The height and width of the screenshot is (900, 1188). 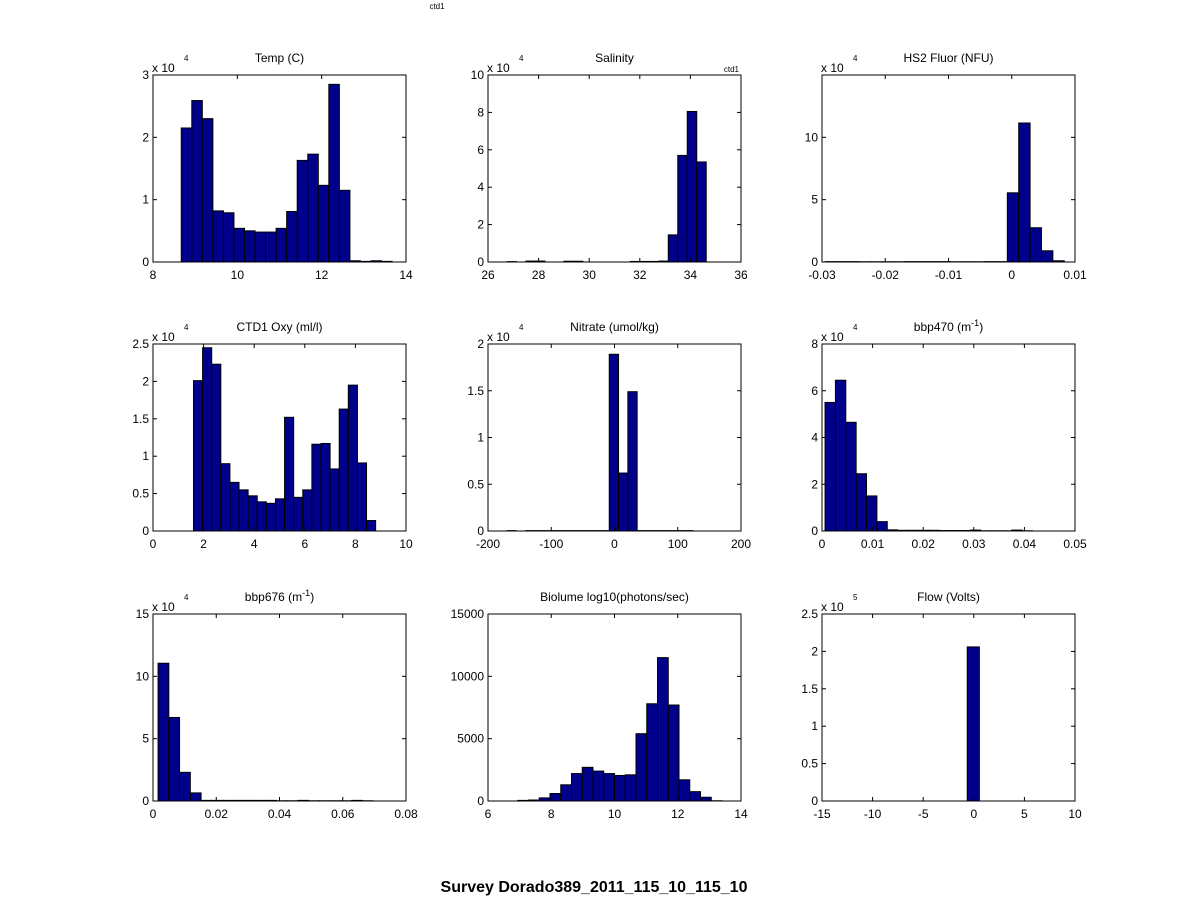 I want to click on panel-title: Flow (Volts), so click(x=948, y=597).